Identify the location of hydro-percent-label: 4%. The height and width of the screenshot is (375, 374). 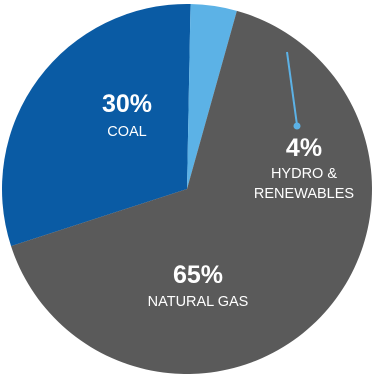
(304, 148).